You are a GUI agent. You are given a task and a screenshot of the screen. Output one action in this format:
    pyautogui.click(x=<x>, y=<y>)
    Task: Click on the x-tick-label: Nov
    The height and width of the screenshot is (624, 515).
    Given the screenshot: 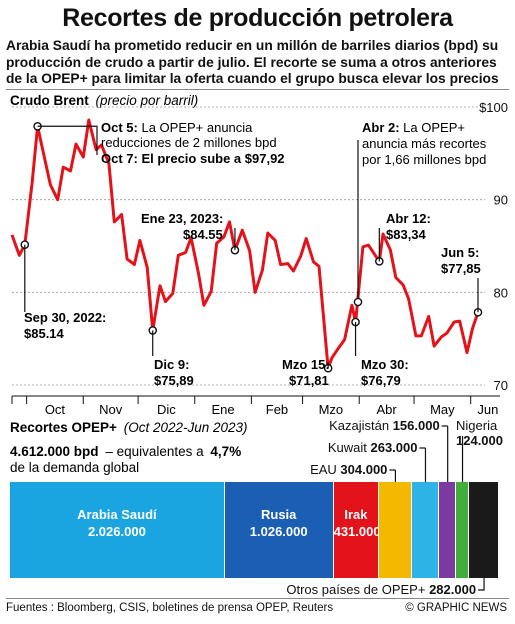 What is the action you would take?
    pyautogui.click(x=111, y=409)
    